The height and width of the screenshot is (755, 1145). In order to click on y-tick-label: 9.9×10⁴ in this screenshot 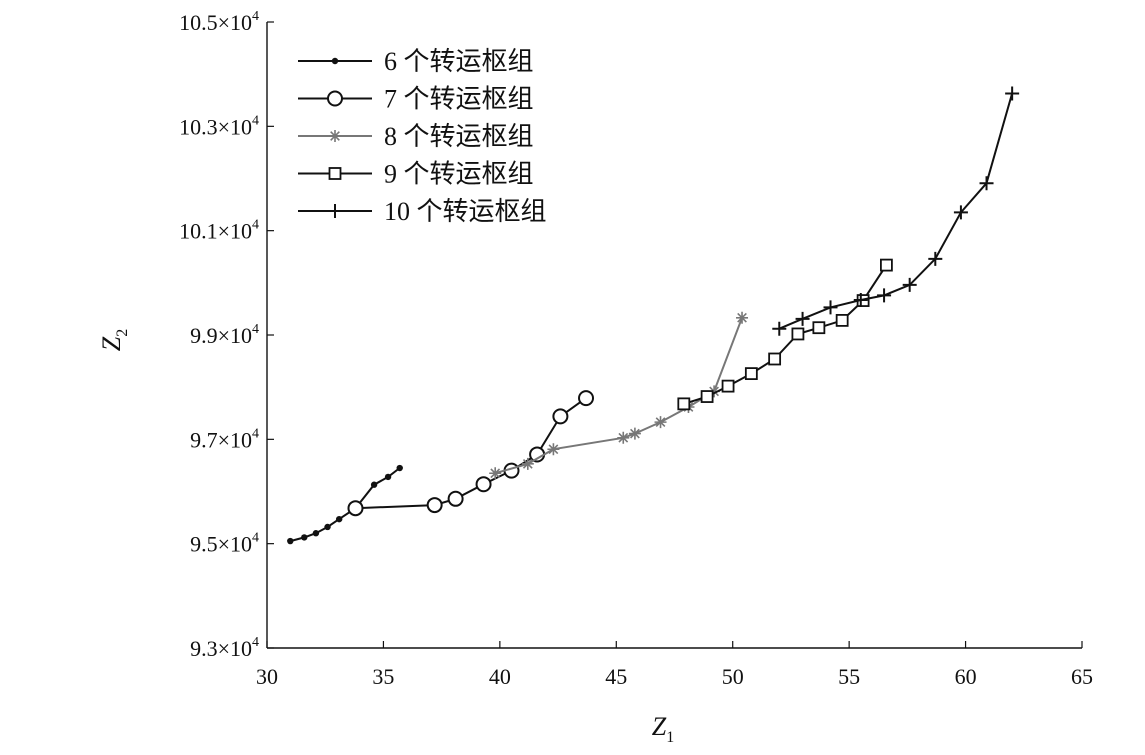, I will do `click(224, 335)`.